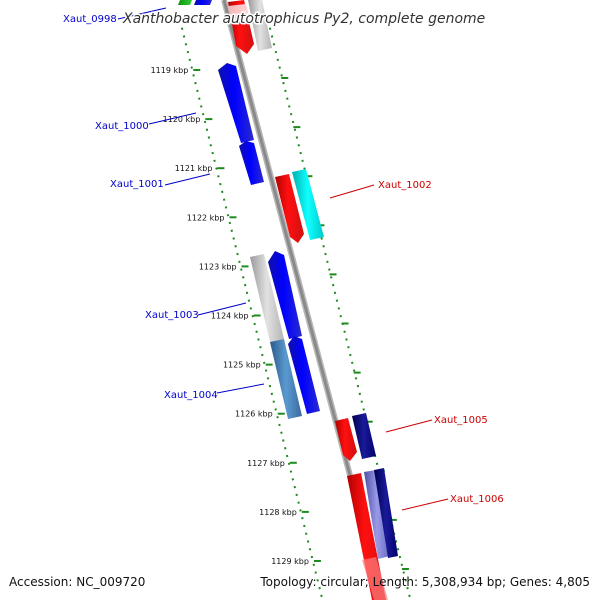 This screenshot has height=600, width=600. Describe the element at coordinates (218, 266) in the screenshot. I see `tick-label: 1123 kbp` at that location.